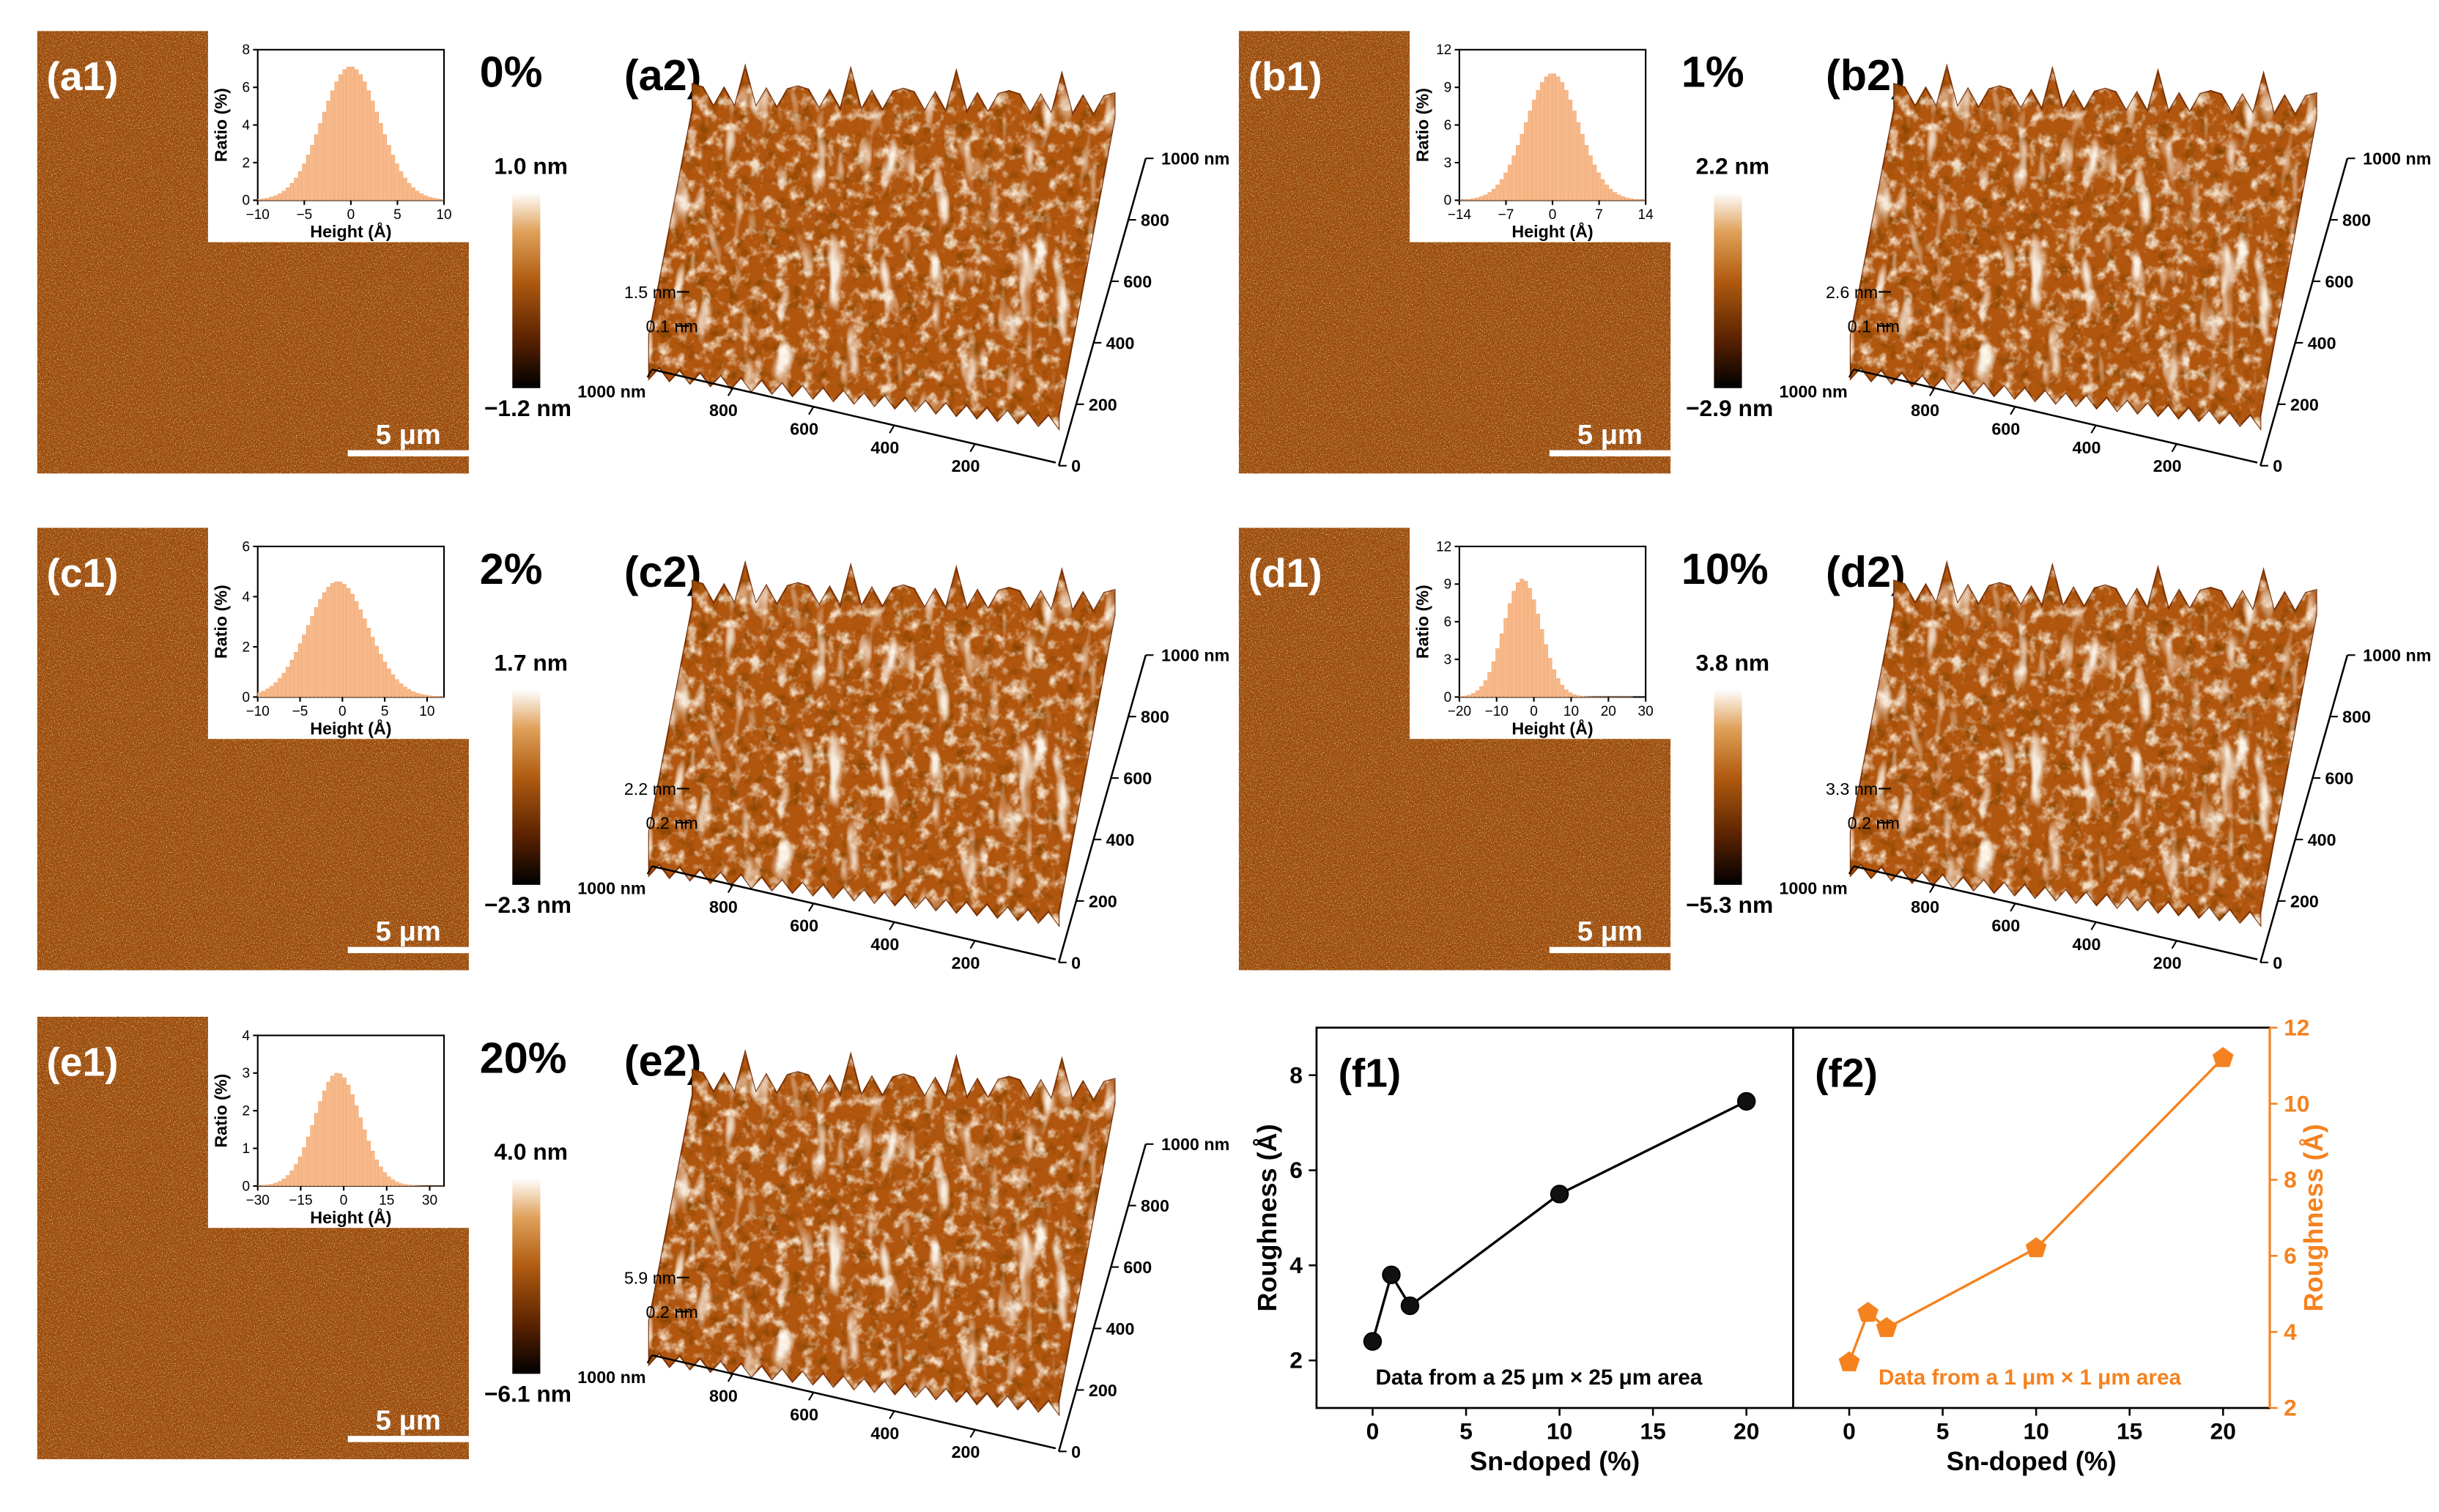 The image size is (2439, 1512). I want to click on y-tick-label: 4, so click(1296, 1265).